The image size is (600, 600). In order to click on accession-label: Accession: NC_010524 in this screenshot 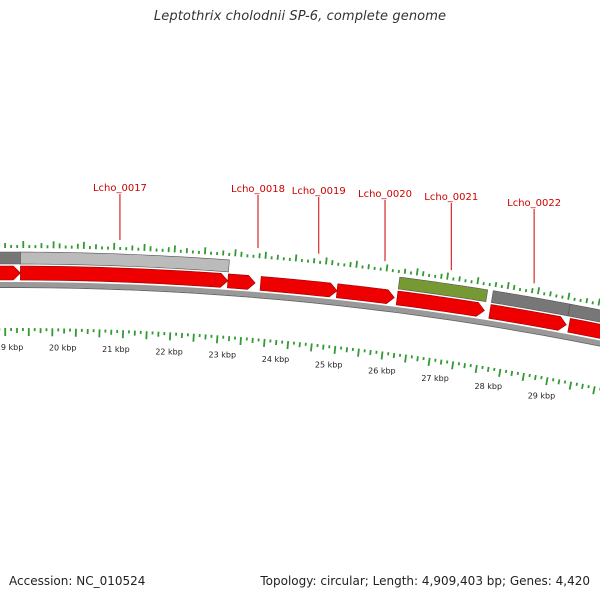, I will do `click(77, 581)`.